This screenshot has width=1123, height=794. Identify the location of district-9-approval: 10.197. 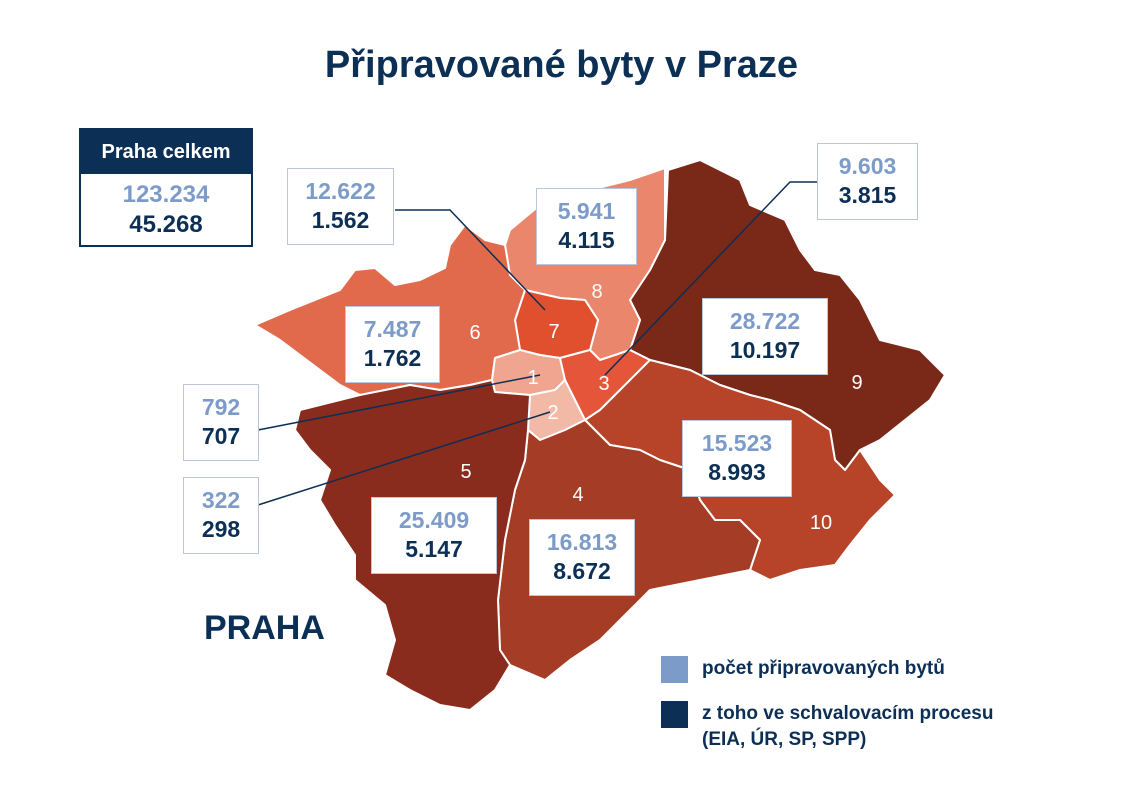
(765, 350).